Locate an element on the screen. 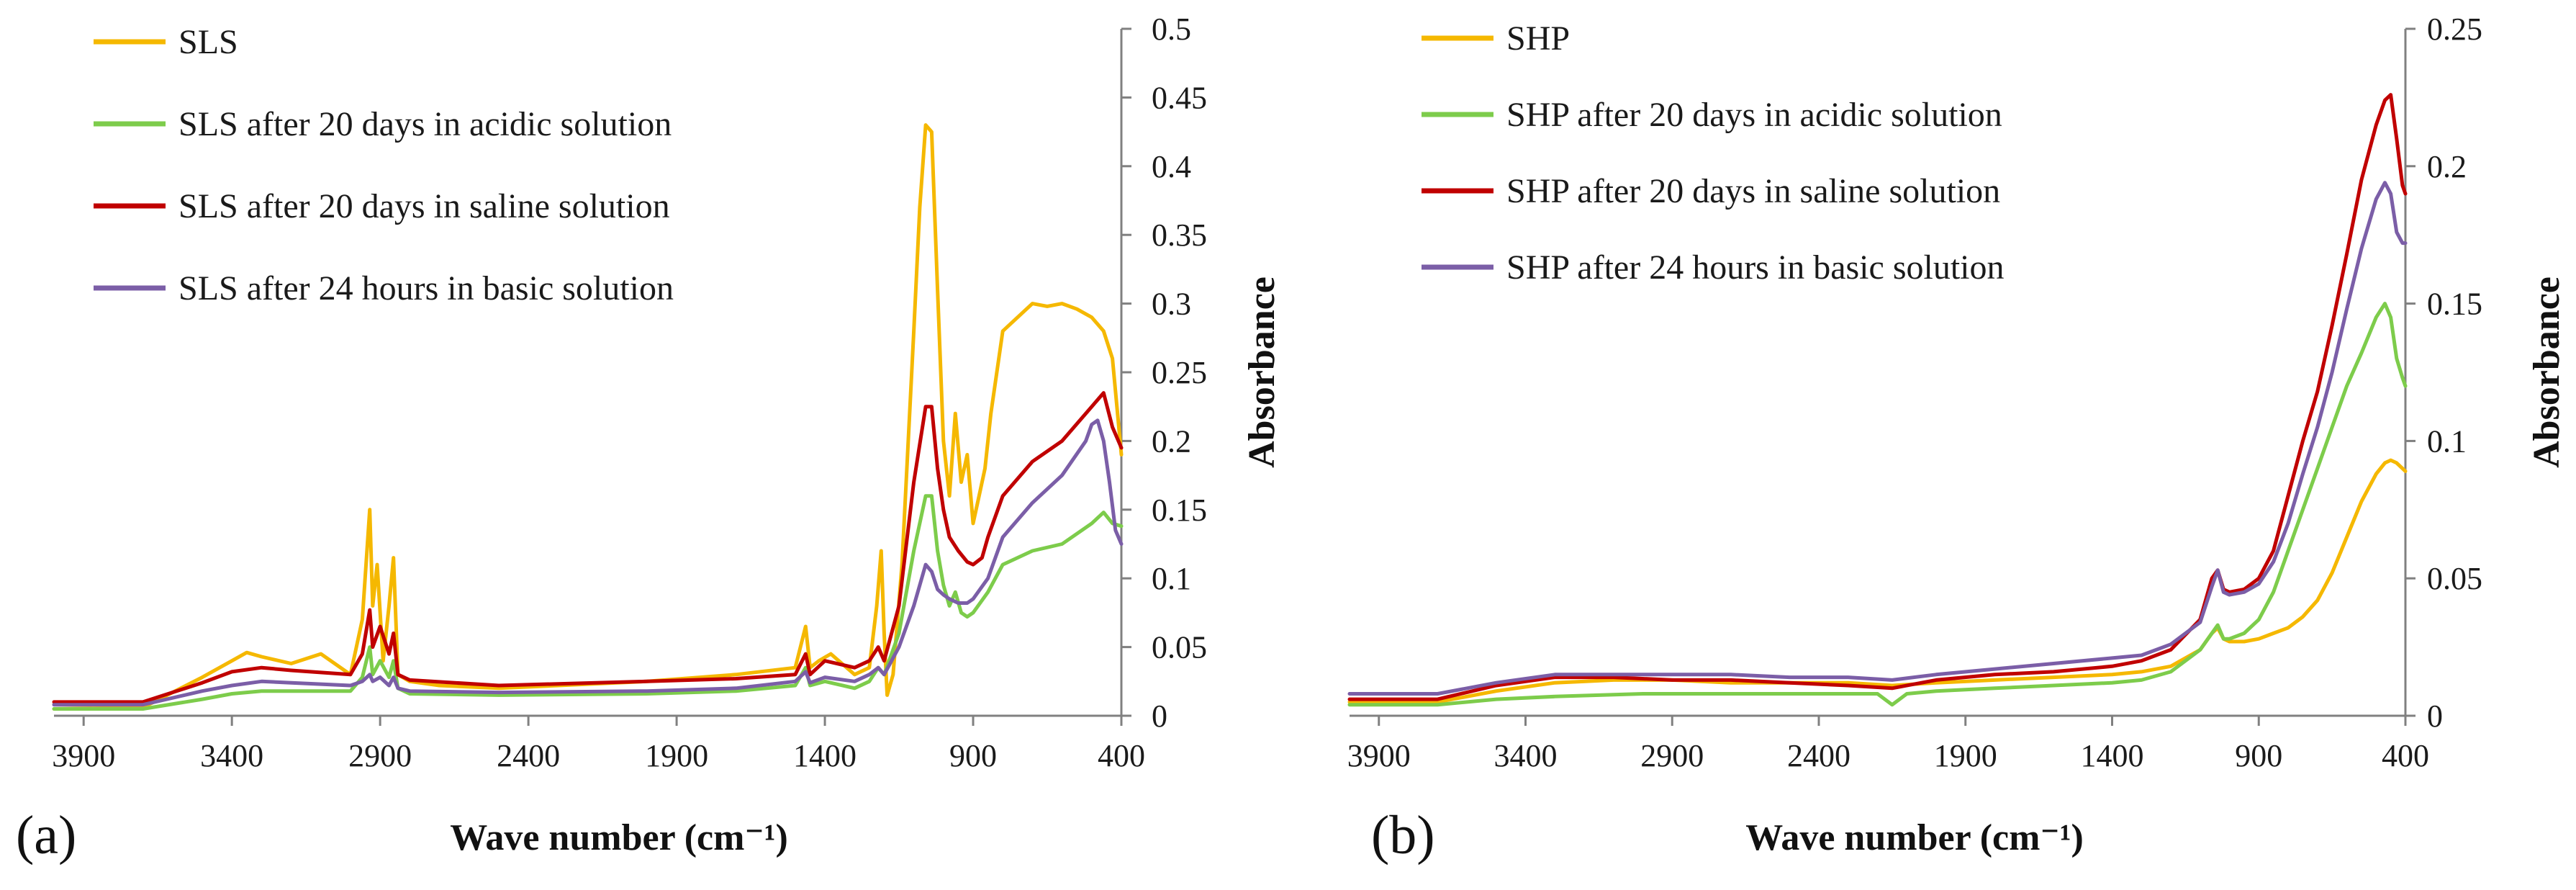  panel-label: (a) is located at coordinates (46, 836).